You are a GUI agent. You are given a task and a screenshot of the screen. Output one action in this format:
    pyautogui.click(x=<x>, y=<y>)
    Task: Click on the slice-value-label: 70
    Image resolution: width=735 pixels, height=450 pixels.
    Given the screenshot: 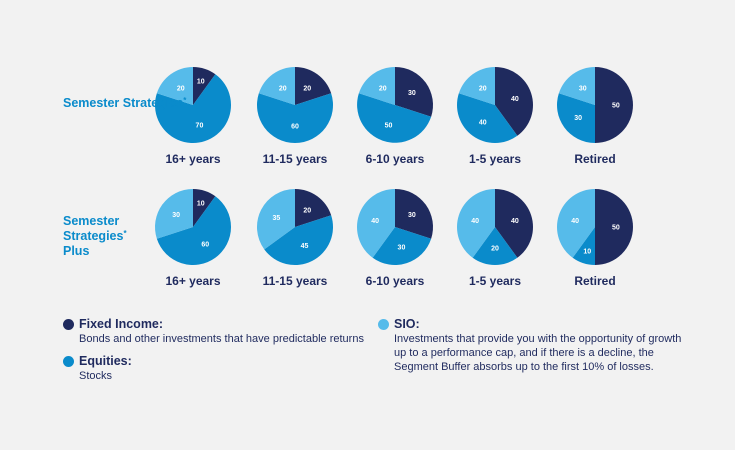 What is the action you would take?
    pyautogui.click(x=200, y=125)
    